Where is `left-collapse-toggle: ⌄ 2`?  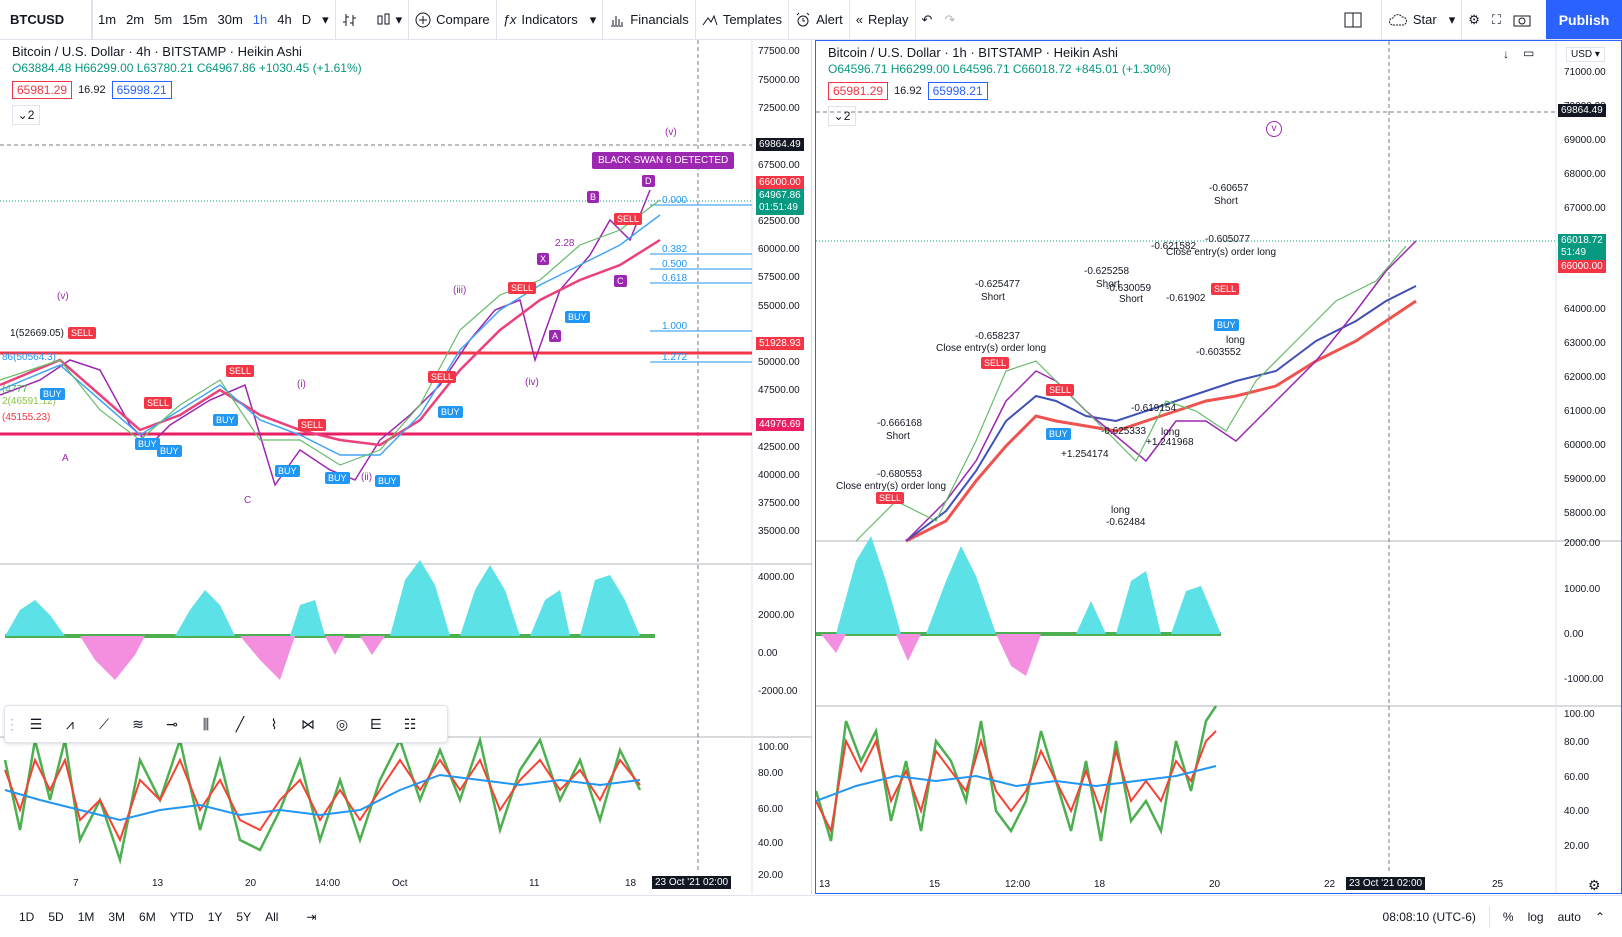
left-collapse-toggle: ⌄ 2 is located at coordinates (26, 115).